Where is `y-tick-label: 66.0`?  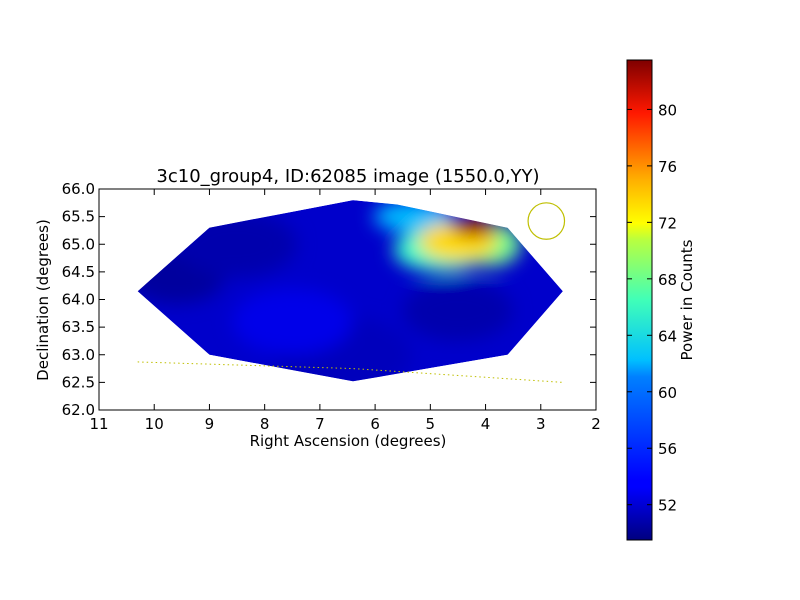
y-tick-label: 66.0 is located at coordinates (78, 189).